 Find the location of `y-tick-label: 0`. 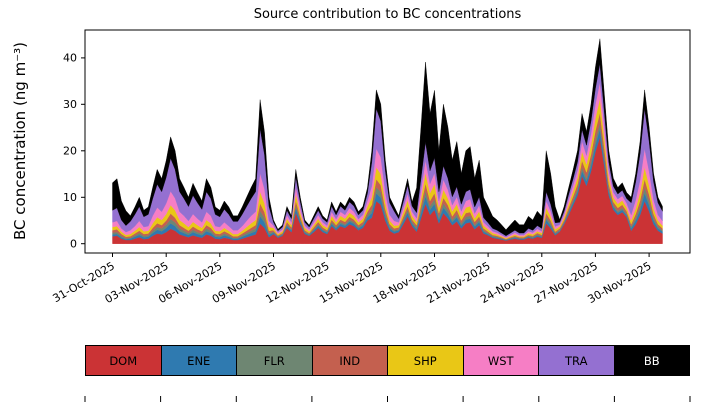

y-tick-label: 0 is located at coordinates (73, 244).